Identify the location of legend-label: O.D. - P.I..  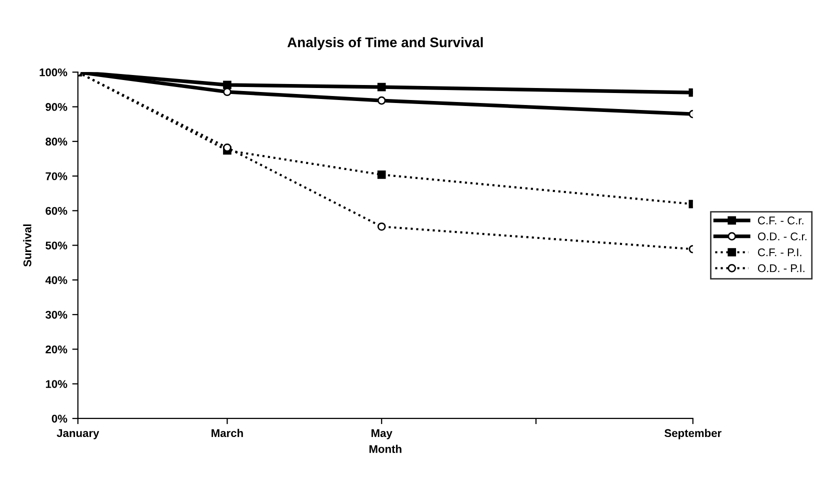
(781, 268).